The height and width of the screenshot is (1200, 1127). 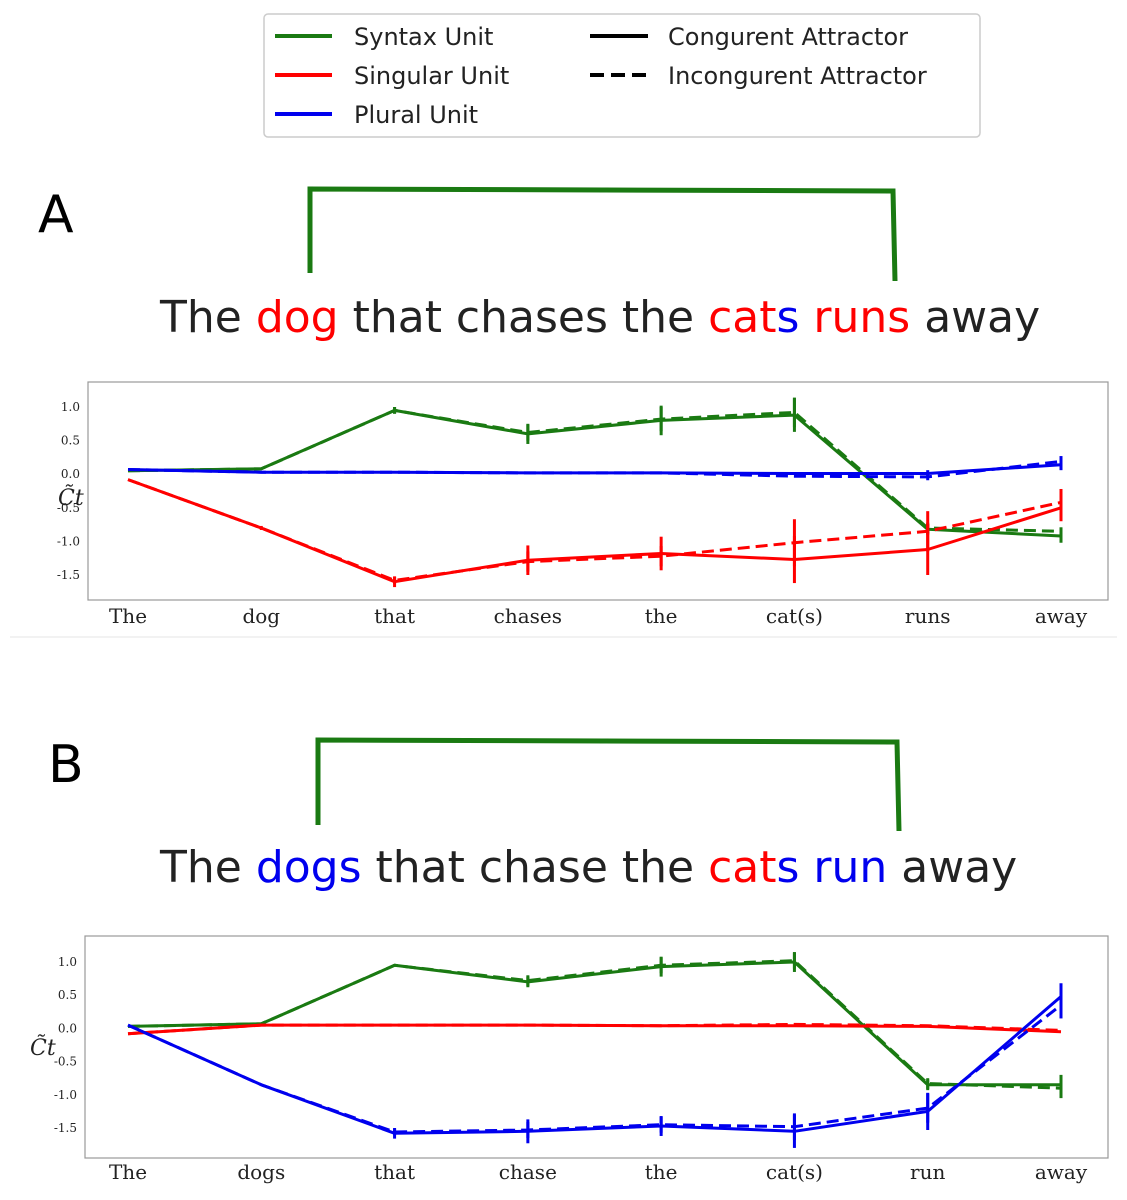 What do you see at coordinates (523, 317) in the screenshot?
I see `panel-a-word: that chases the` at bounding box center [523, 317].